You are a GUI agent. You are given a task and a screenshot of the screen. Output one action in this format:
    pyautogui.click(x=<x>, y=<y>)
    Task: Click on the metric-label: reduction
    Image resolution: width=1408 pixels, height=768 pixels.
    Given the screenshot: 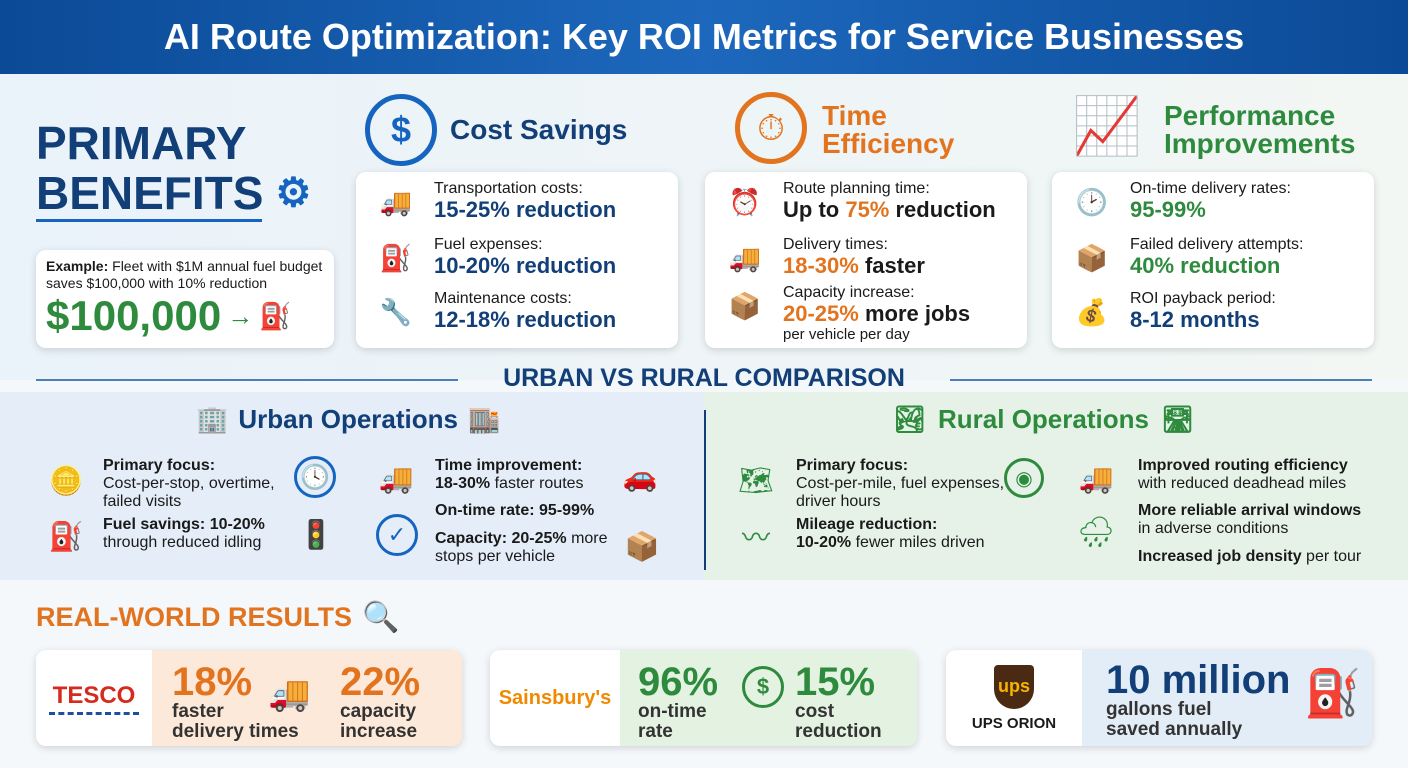 What is the action you would take?
    pyautogui.click(x=838, y=731)
    